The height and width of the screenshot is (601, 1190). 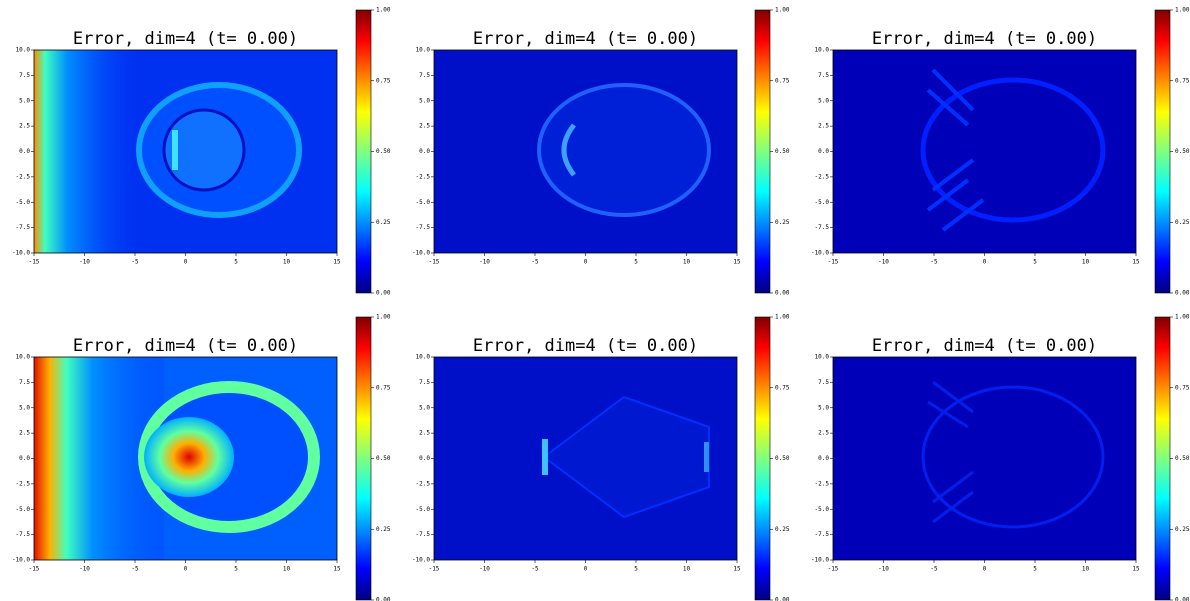 I want to click on hot-spot, so click(x=189, y=457).